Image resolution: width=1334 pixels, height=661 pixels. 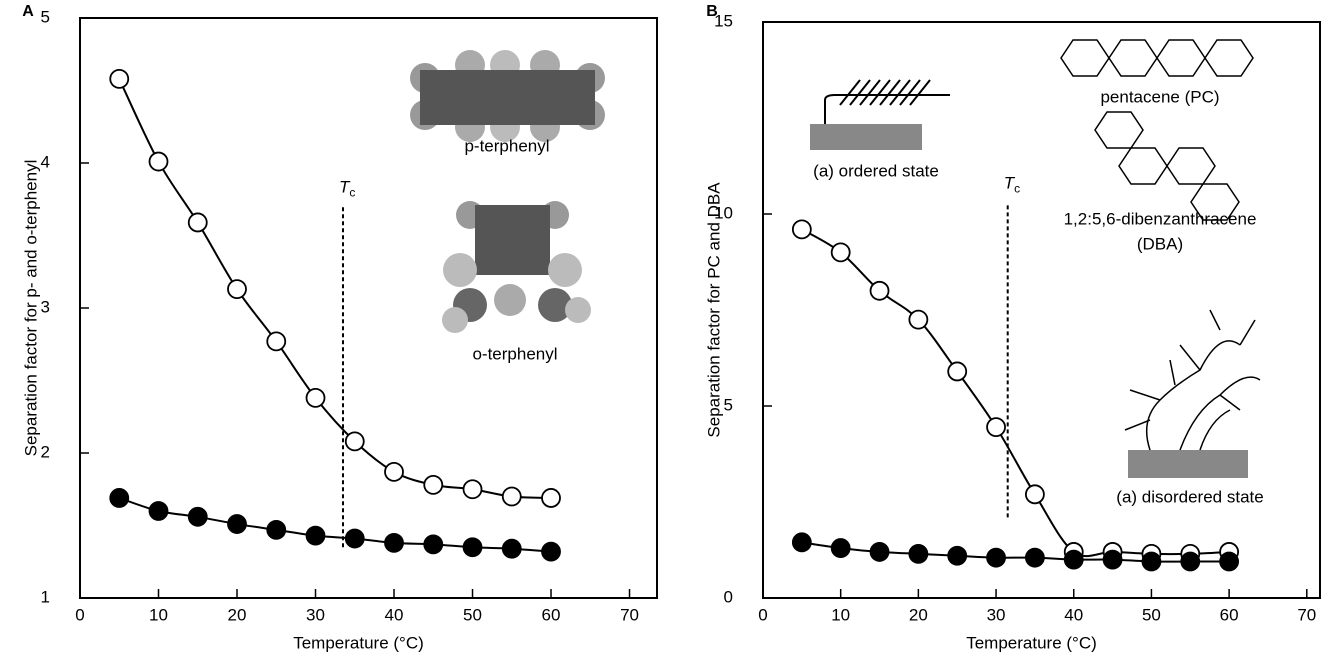 I want to click on annotation: o-terphenyl, so click(x=514, y=353).